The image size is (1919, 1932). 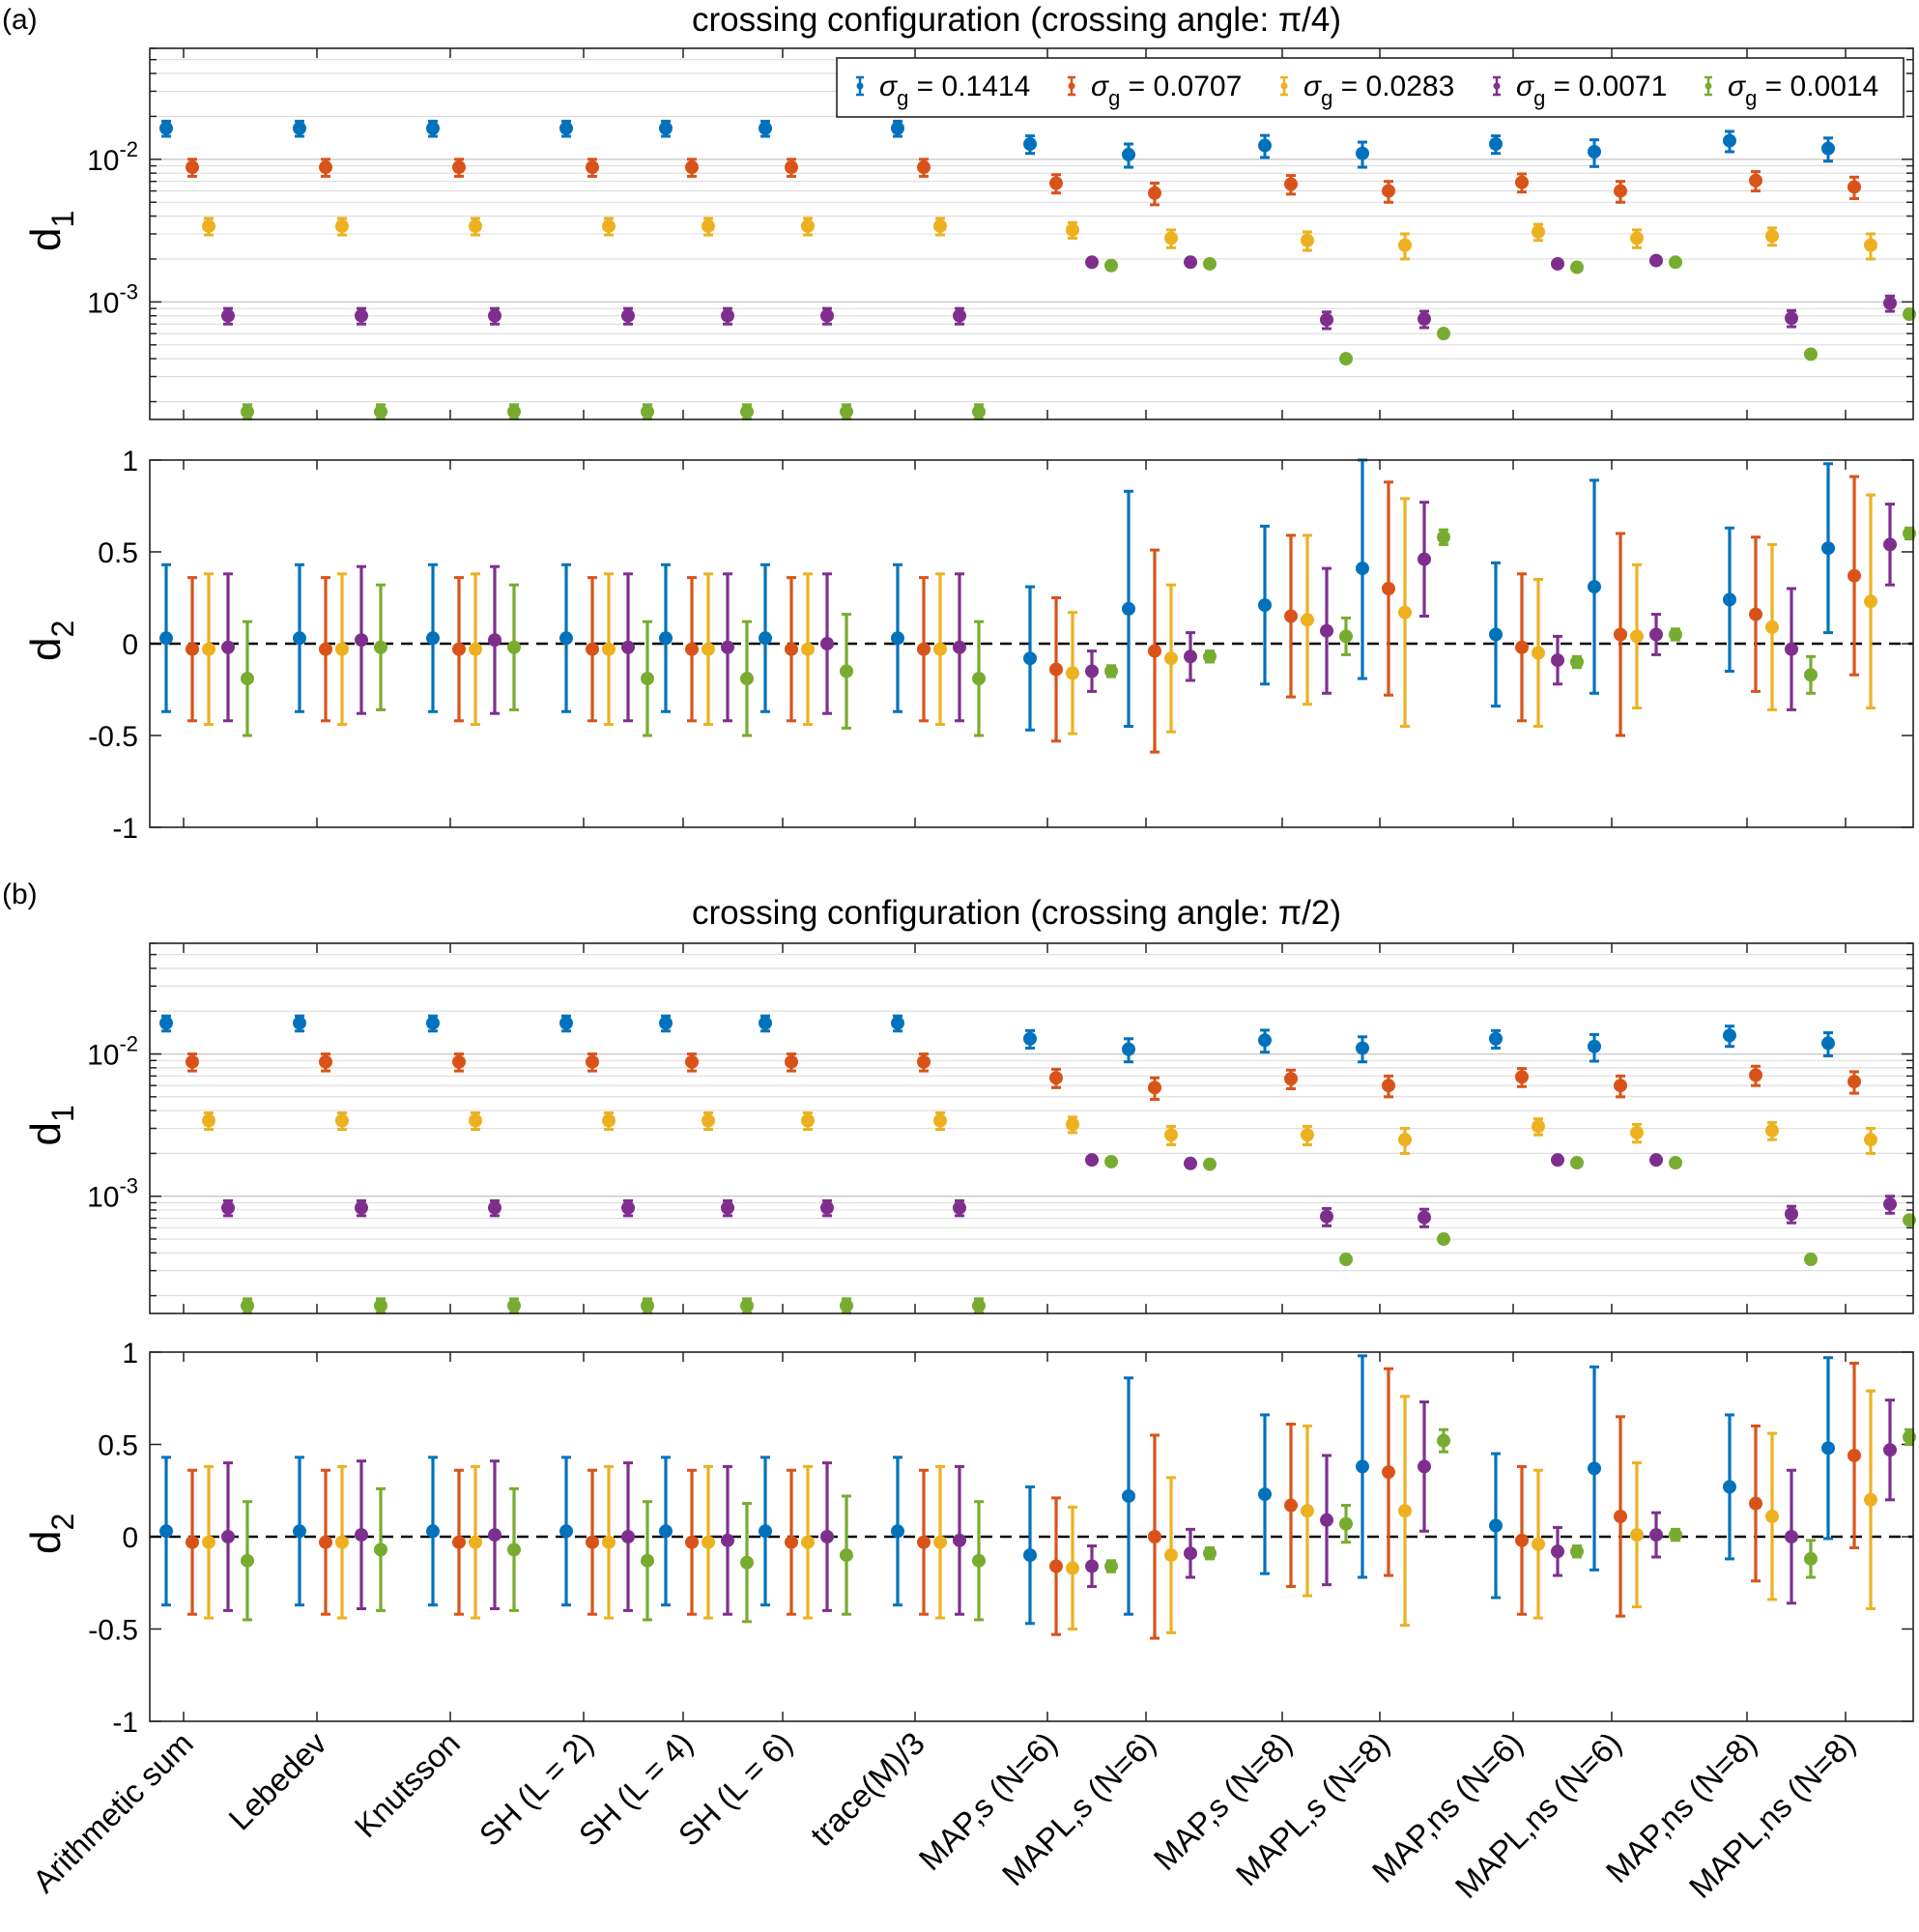 What do you see at coordinates (1772, 1815) in the screenshot?
I see `x-category-label: MAPL,ns (N=8)` at bounding box center [1772, 1815].